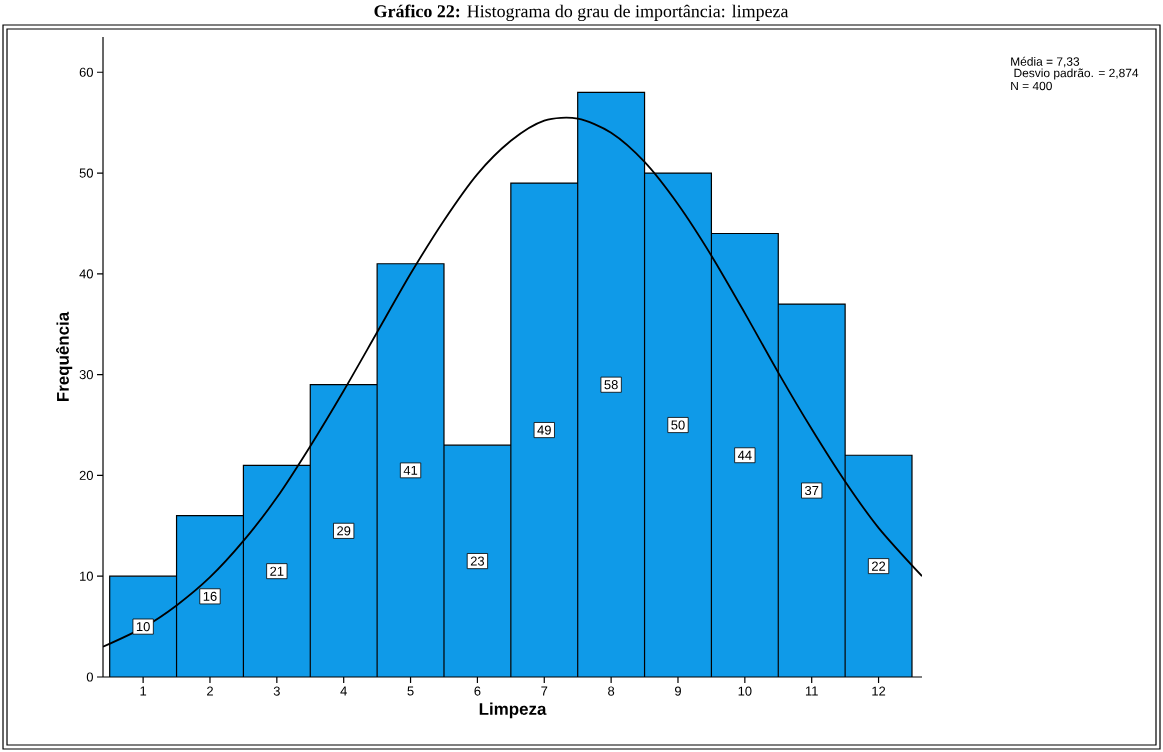 This screenshot has width=1163, height=752. I want to click on y-axis-title: Frequência, so click(64, 356).